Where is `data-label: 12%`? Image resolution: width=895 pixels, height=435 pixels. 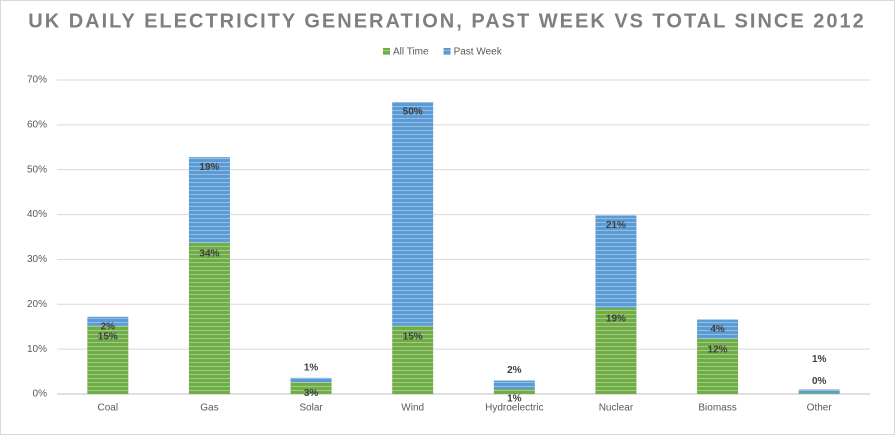
data-label: 12% is located at coordinates (718, 349).